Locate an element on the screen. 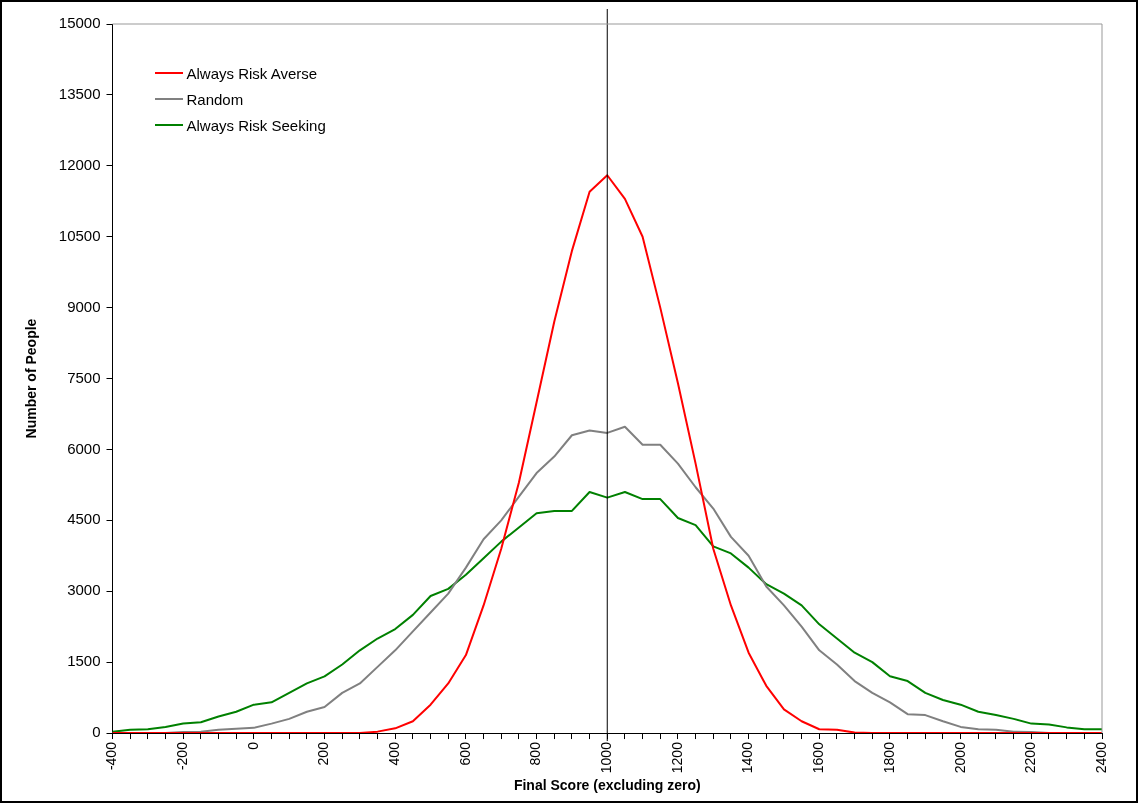  x-tick-label: 1200 is located at coordinates (676, 757).